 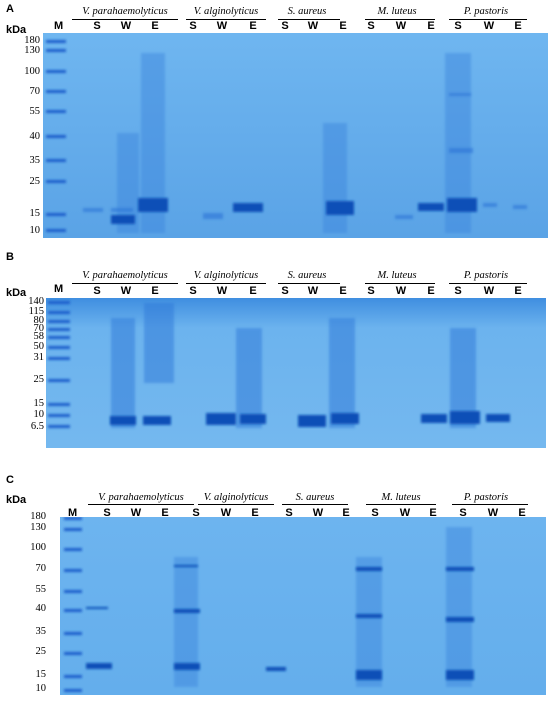 I want to click on species-label: S. aureus, so click(x=307, y=11).